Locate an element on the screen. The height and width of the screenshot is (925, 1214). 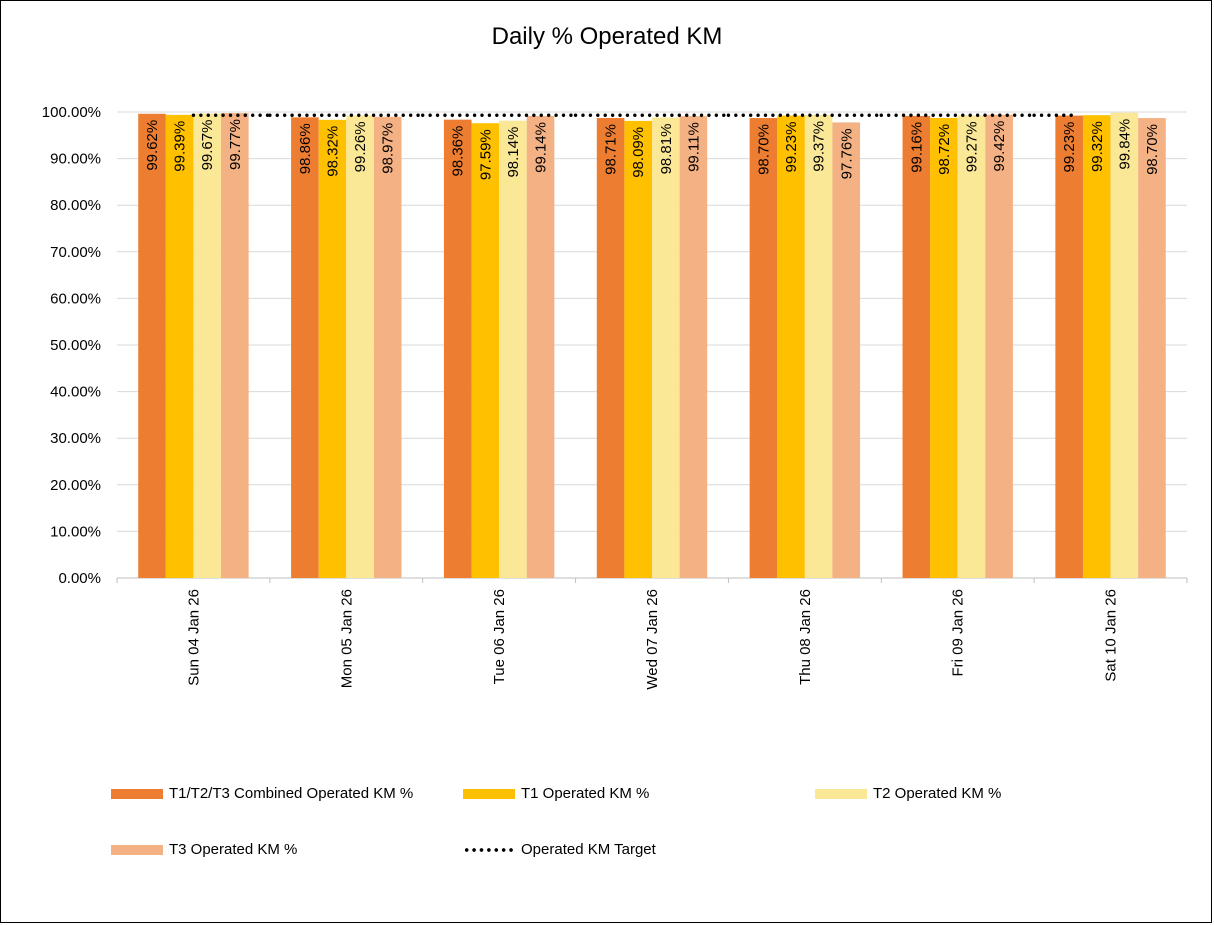
legend-swatch-t2 is located at coordinates (841, 793).